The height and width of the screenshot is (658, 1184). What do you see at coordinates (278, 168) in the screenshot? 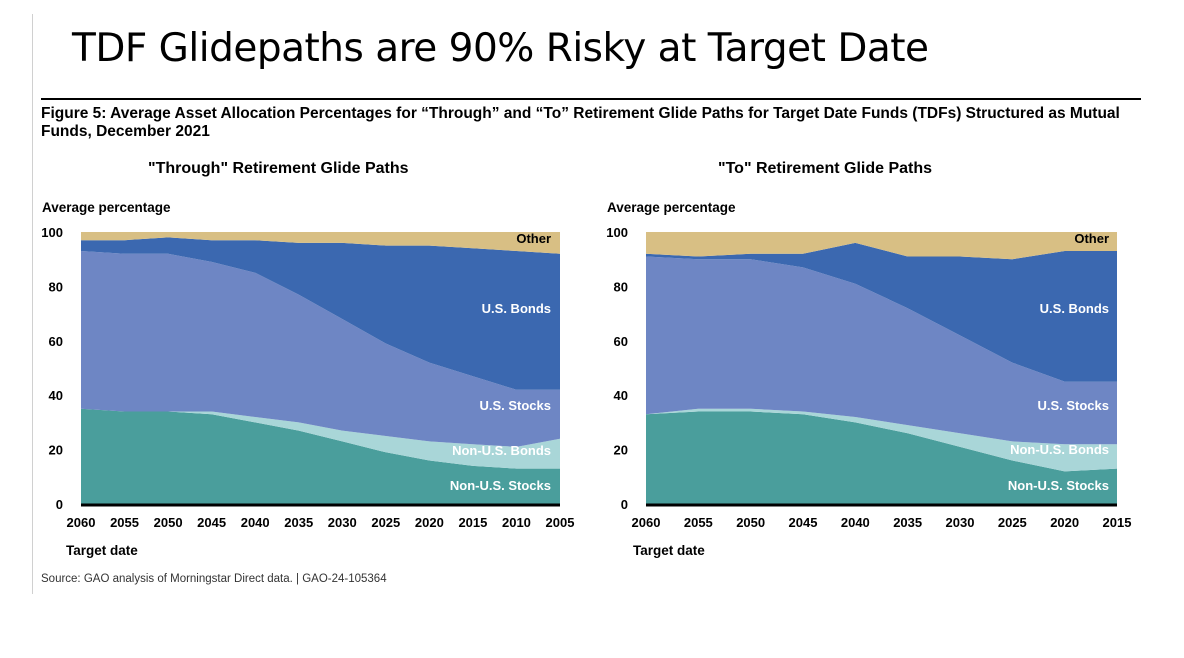
I see `chart-title: "Through" Retirement Glide Paths` at bounding box center [278, 168].